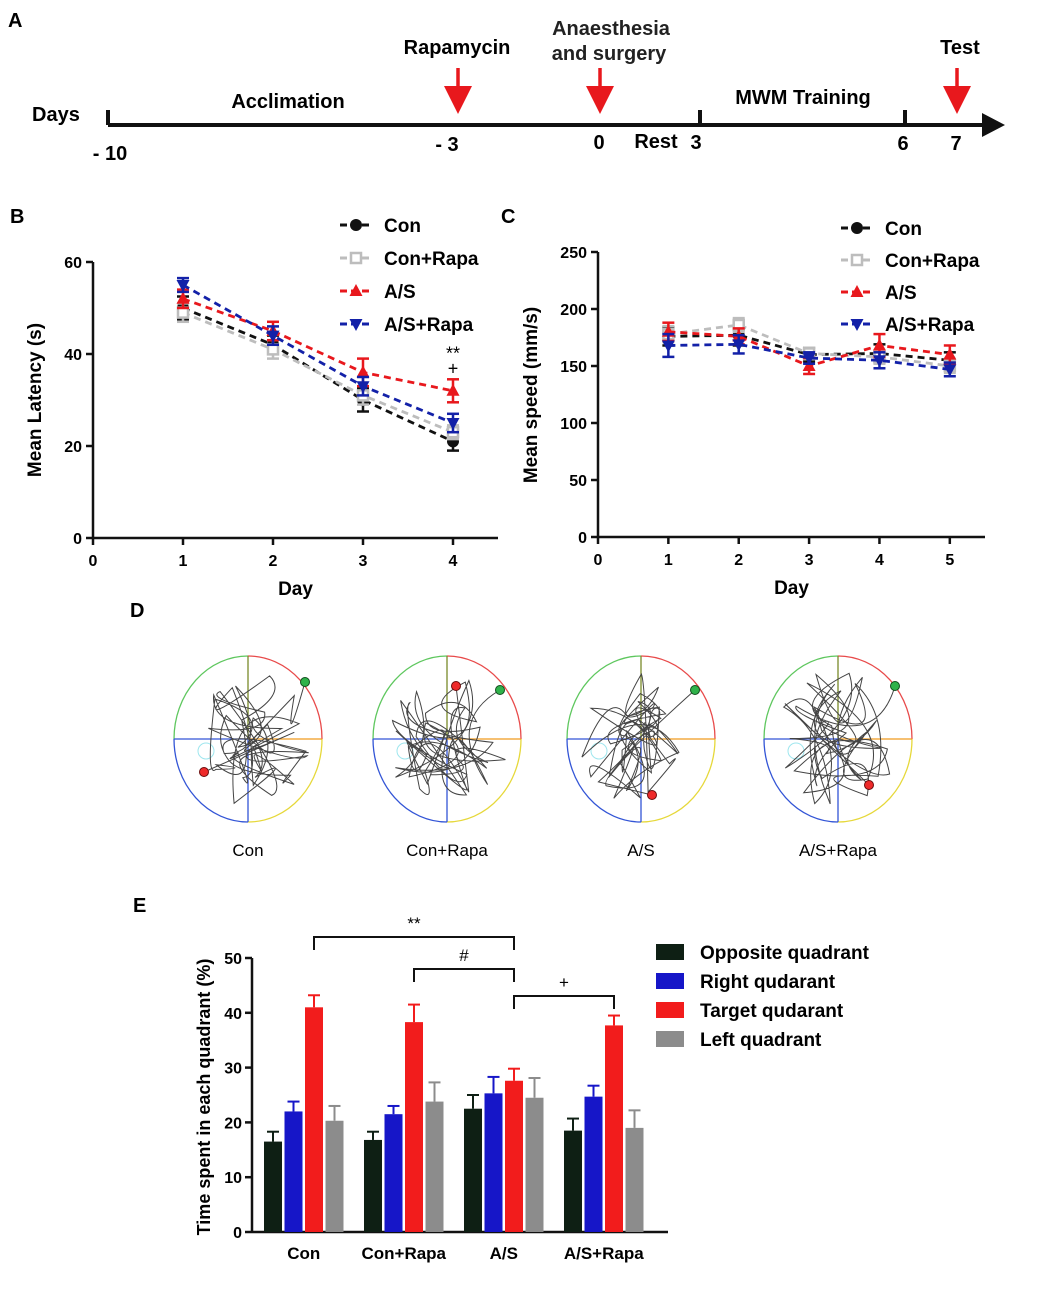  What do you see at coordinates (573, 424) in the screenshot?
I see `y-tick-label: 100` at bounding box center [573, 424].